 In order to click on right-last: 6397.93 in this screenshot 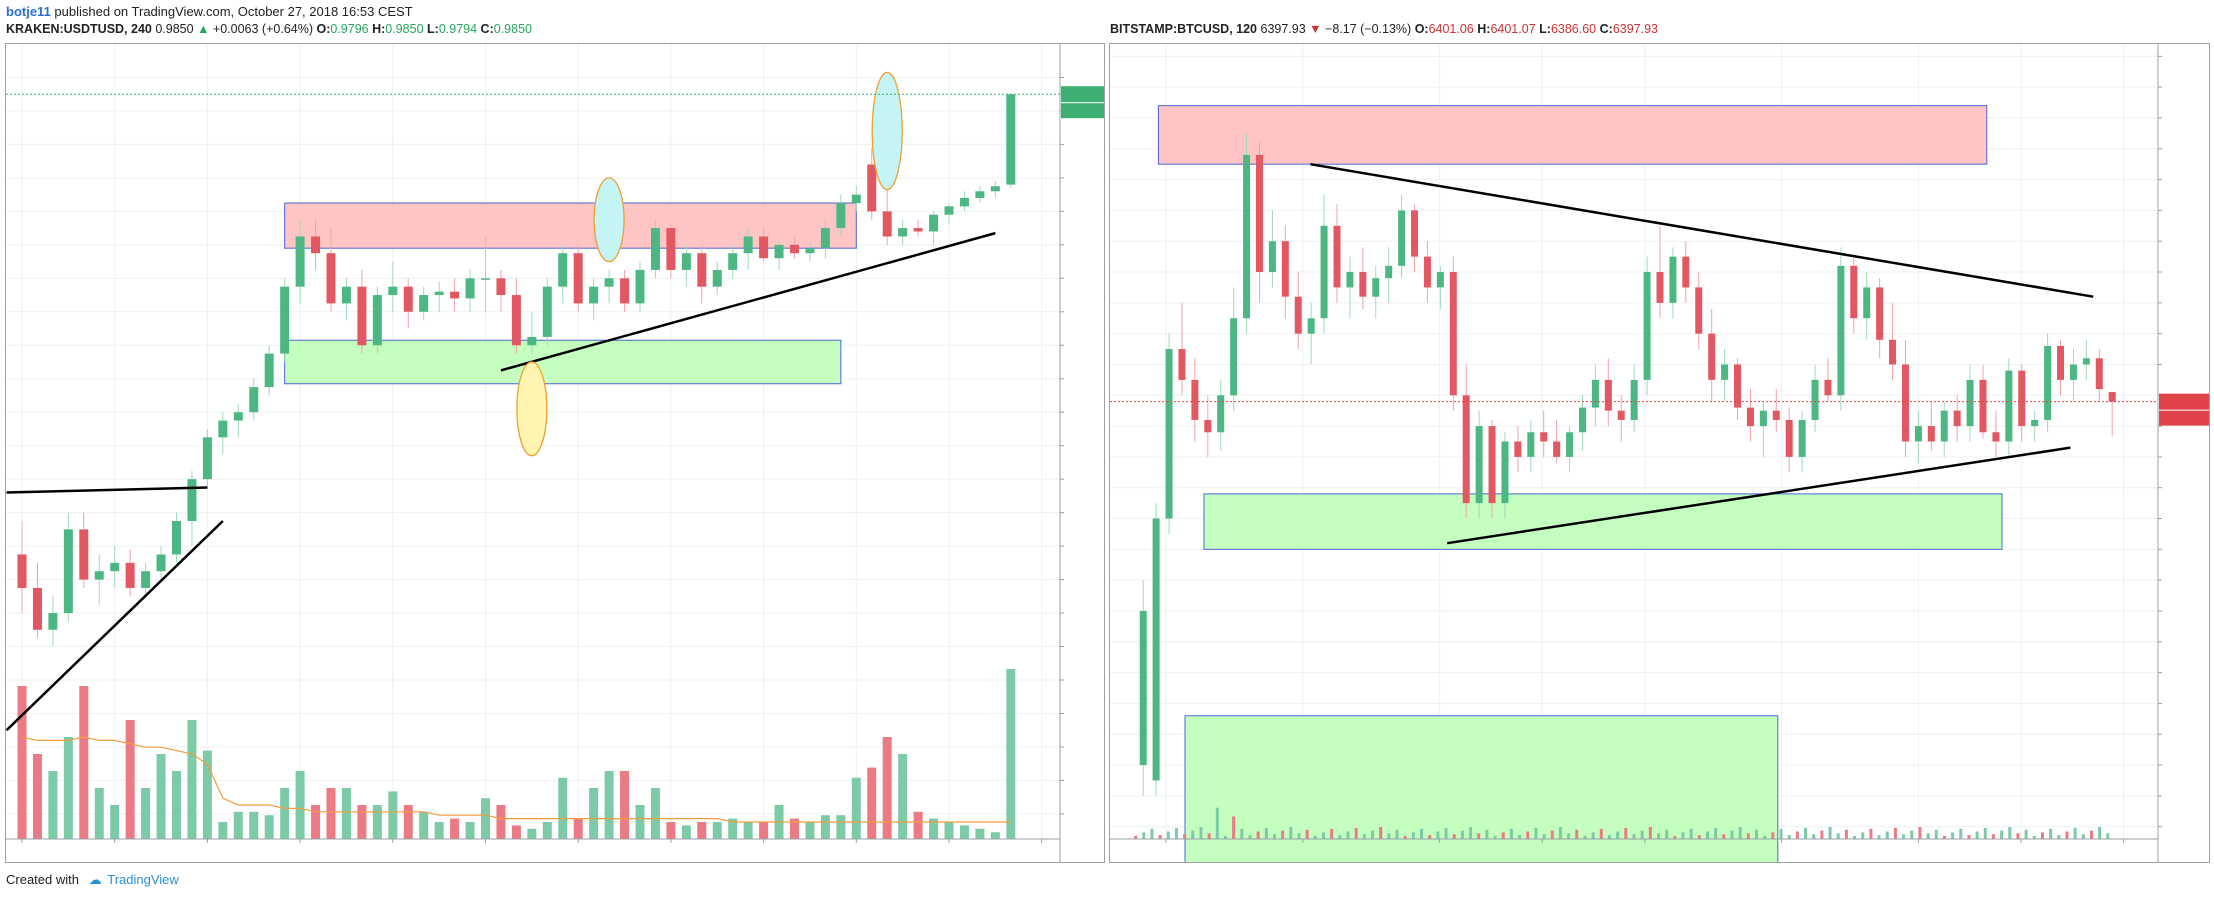, I will do `click(1283, 29)`.